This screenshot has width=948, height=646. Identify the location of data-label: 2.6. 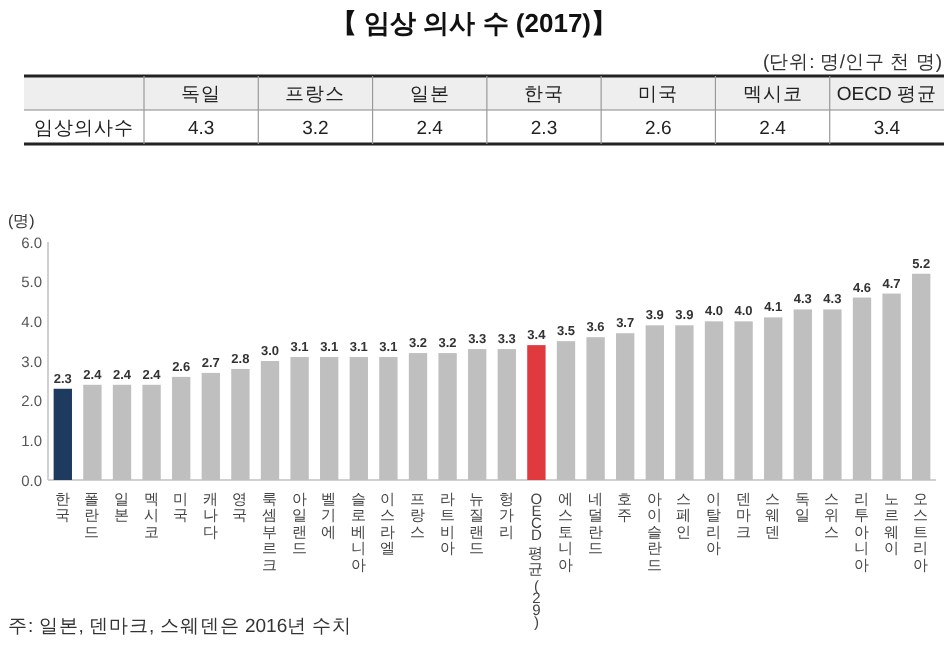
(658, 129).